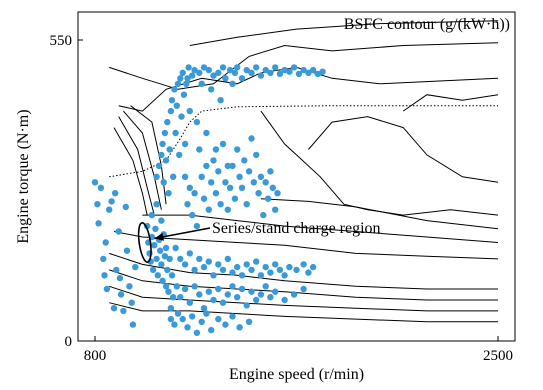  What do you see at coordinates (182, 234) in the screenshot?
I see `annotation-arrow` at bounding box center [182, 234].